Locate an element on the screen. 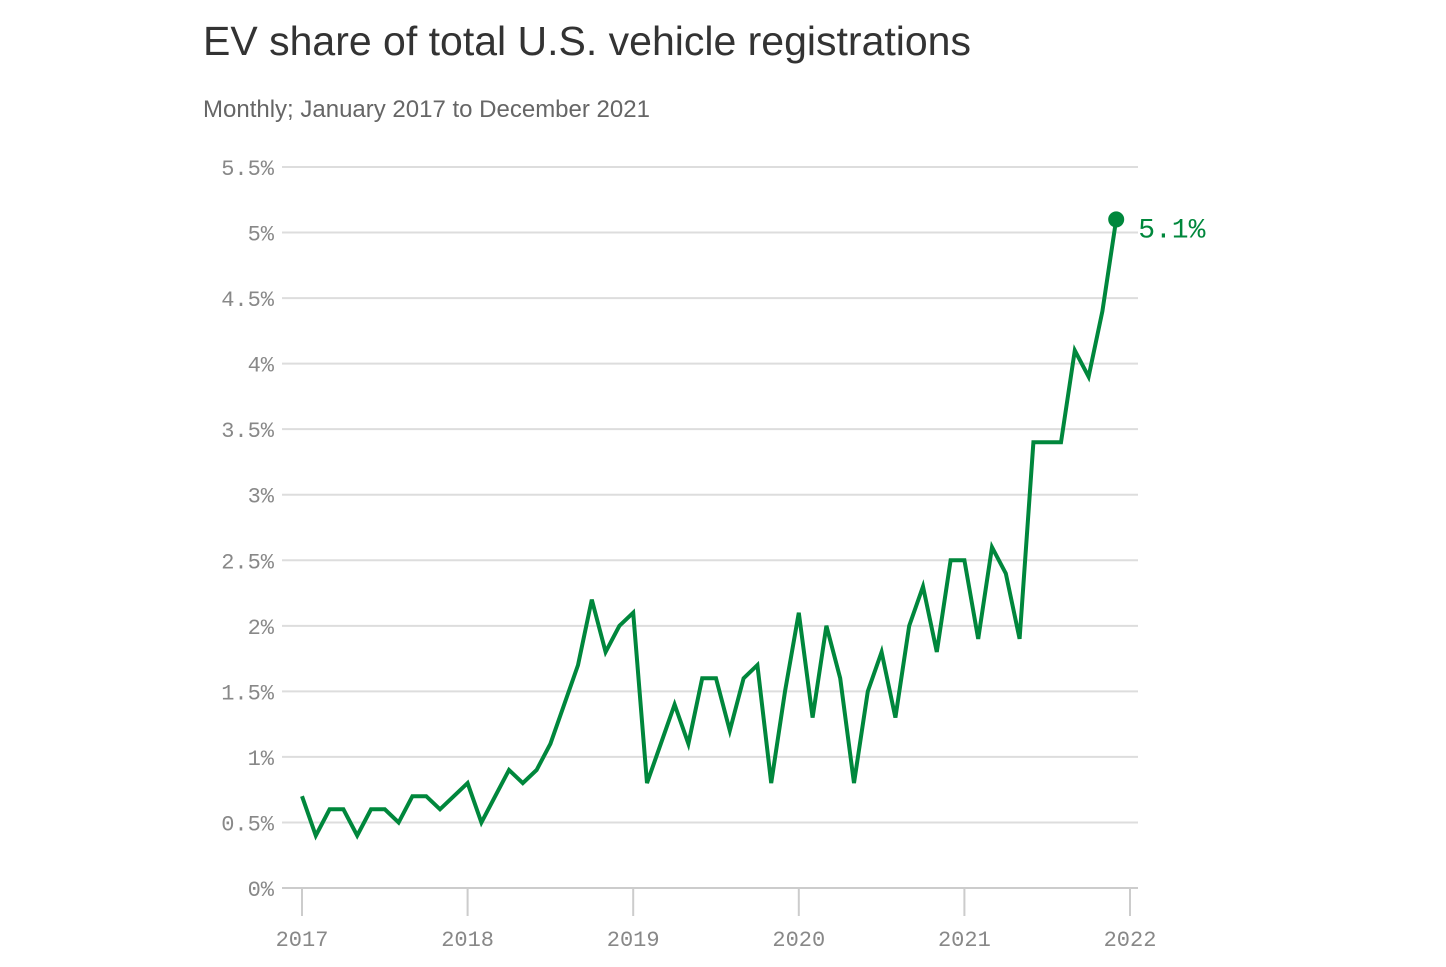 The width and height of the screenshot is (1446, 967). y-axis-tick-labels: 0% 0.5% 1% 1.5% 2% 2.5% 3% 3.5% 4% 4.5% 5% 5.5% is located at coordinates (248, 530).